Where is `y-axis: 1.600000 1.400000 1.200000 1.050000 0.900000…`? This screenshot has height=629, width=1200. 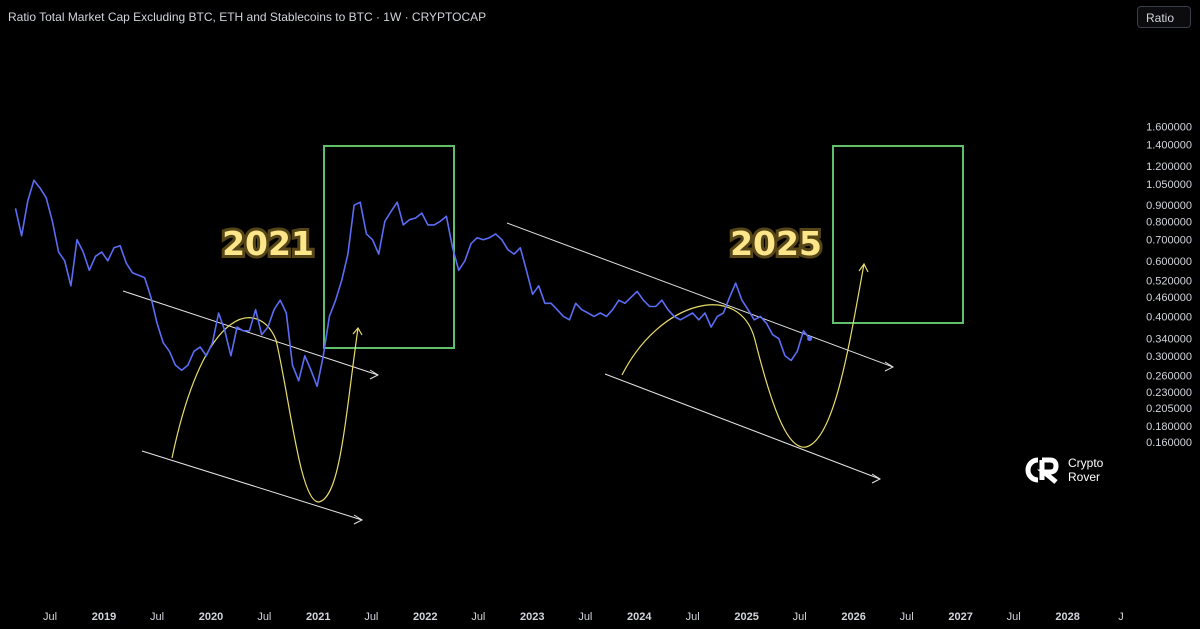
y-axis: 1.600000 1.400000 1.200000 1.050000 0.900000… is located at coordinates (1169, 285).